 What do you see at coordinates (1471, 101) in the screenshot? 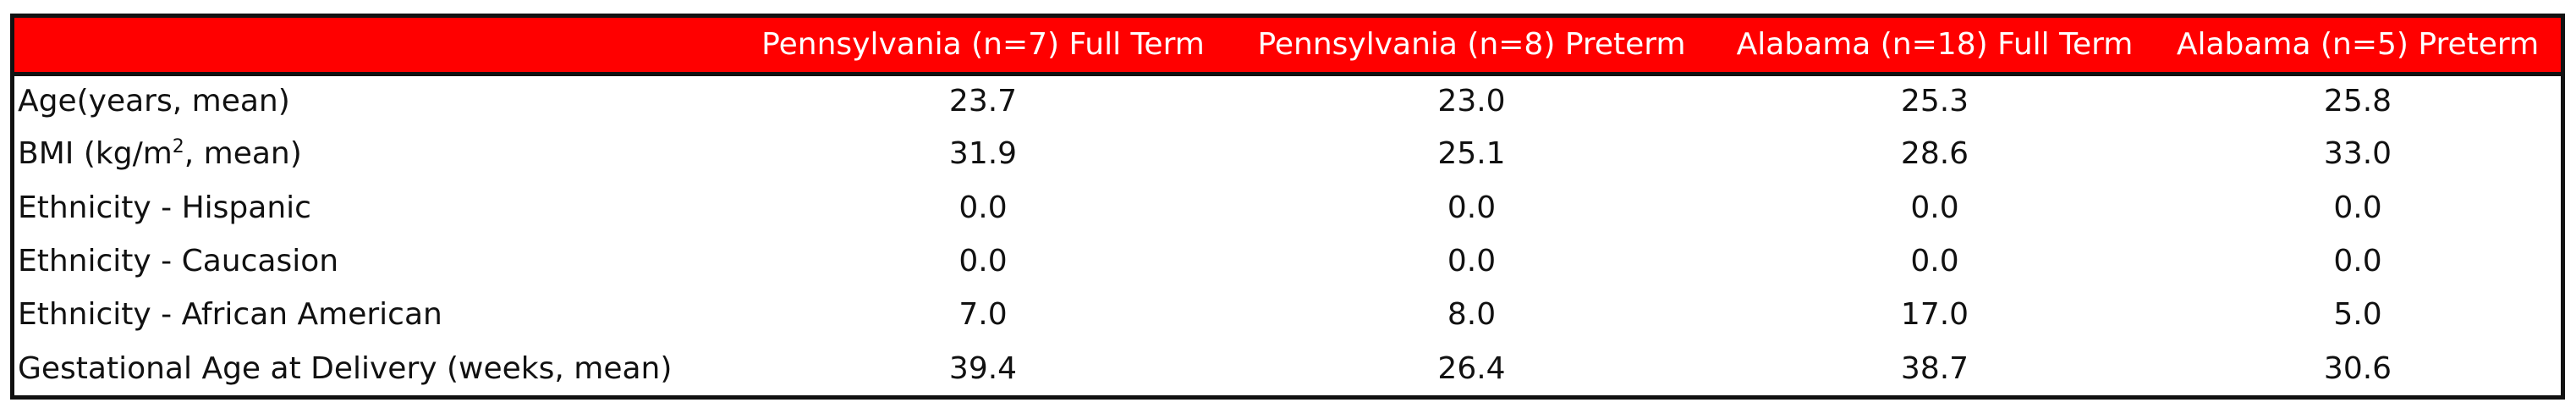
I see `table-cell: 23.0` at bounding box center [1471, 101].